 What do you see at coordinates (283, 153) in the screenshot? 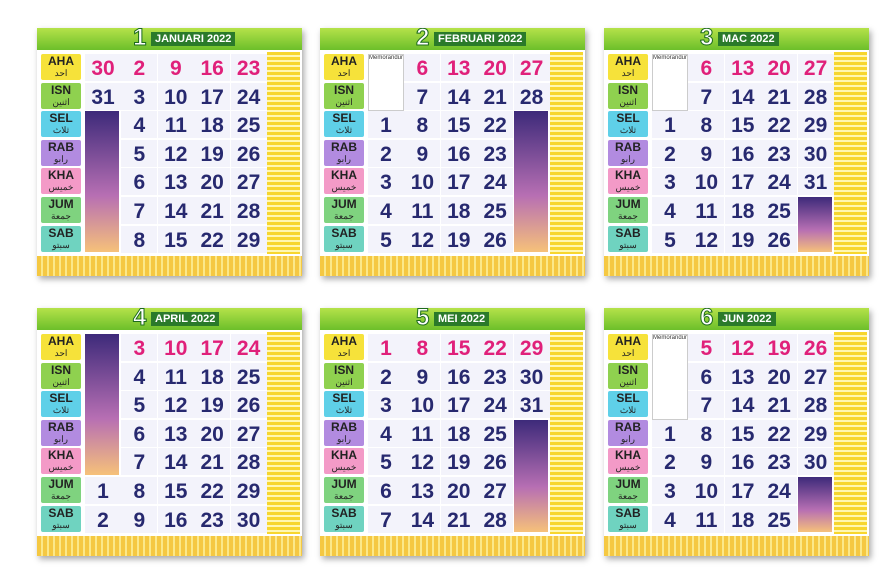
I see `side-panel` at bounding box center [283, 153].